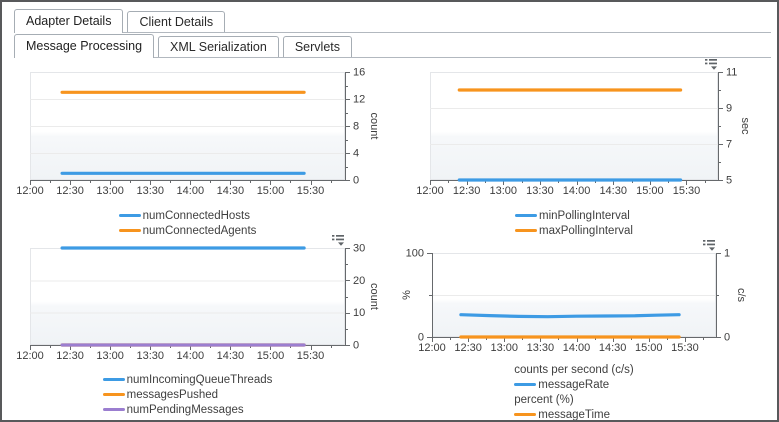 This screenshot has width=779, height=422. What do you see at coordinates (359, 73) in the screenshot?
I see `y-tick-label: 16` at bounding box center [359, 73].